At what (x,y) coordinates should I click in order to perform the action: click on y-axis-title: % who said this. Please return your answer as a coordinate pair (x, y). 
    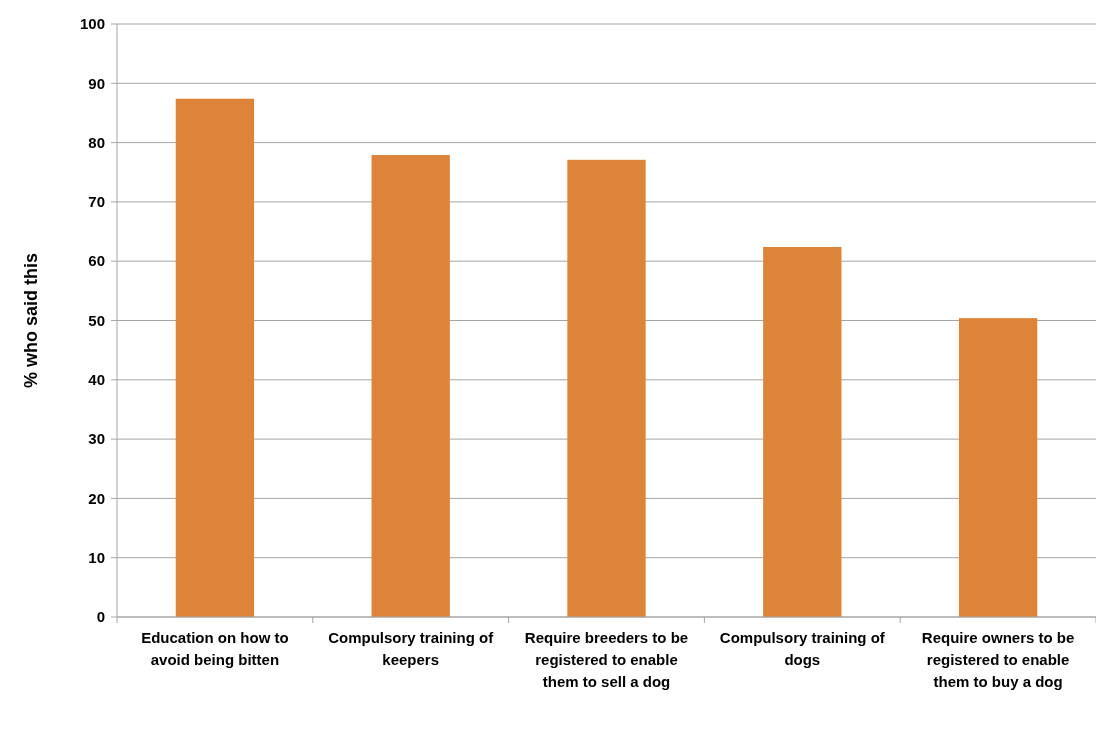
    Looking at the image, I should click on (31, 320).